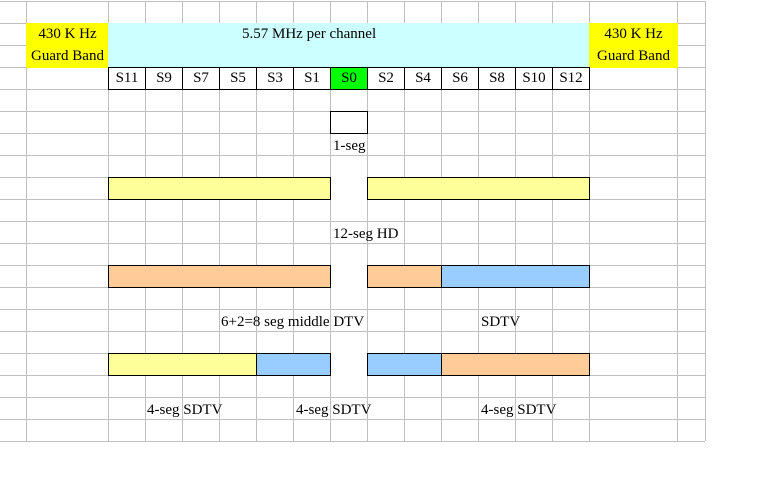 Image resolution: width=768 pixels, height=480 pixels. I want to click on segment-s2: S2, so click(386, 78).